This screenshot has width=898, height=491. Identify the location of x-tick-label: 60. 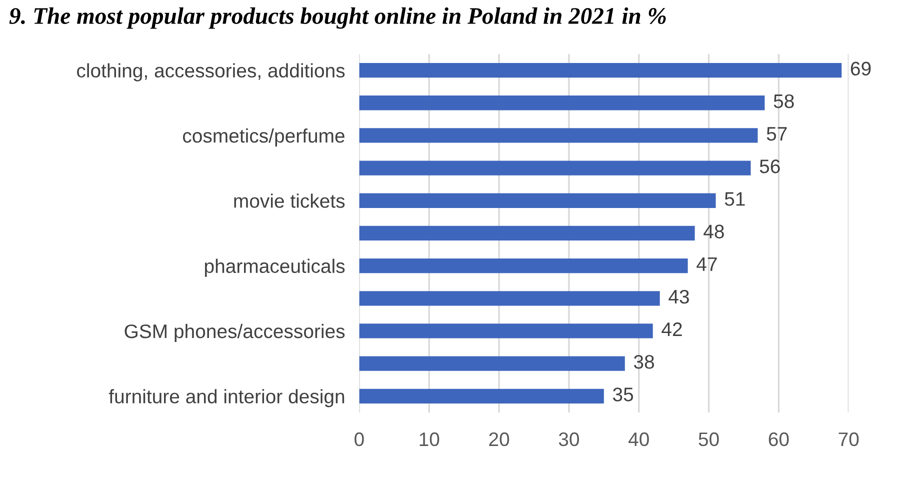
(778, 439).